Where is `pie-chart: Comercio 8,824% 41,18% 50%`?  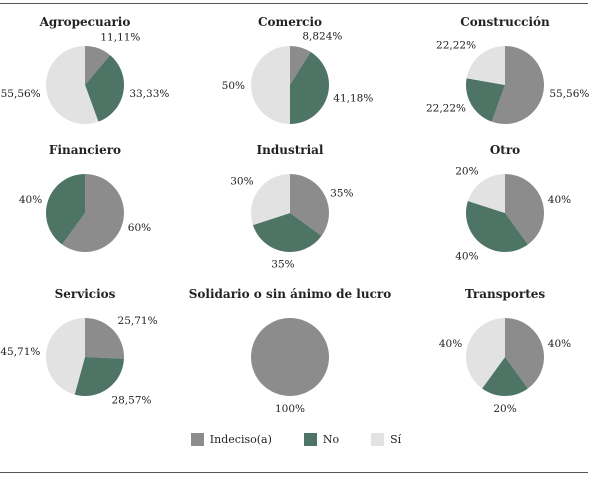 pie-chart: Comercio 8,824% 41,18% 50% is located at coordinates (297, 70).